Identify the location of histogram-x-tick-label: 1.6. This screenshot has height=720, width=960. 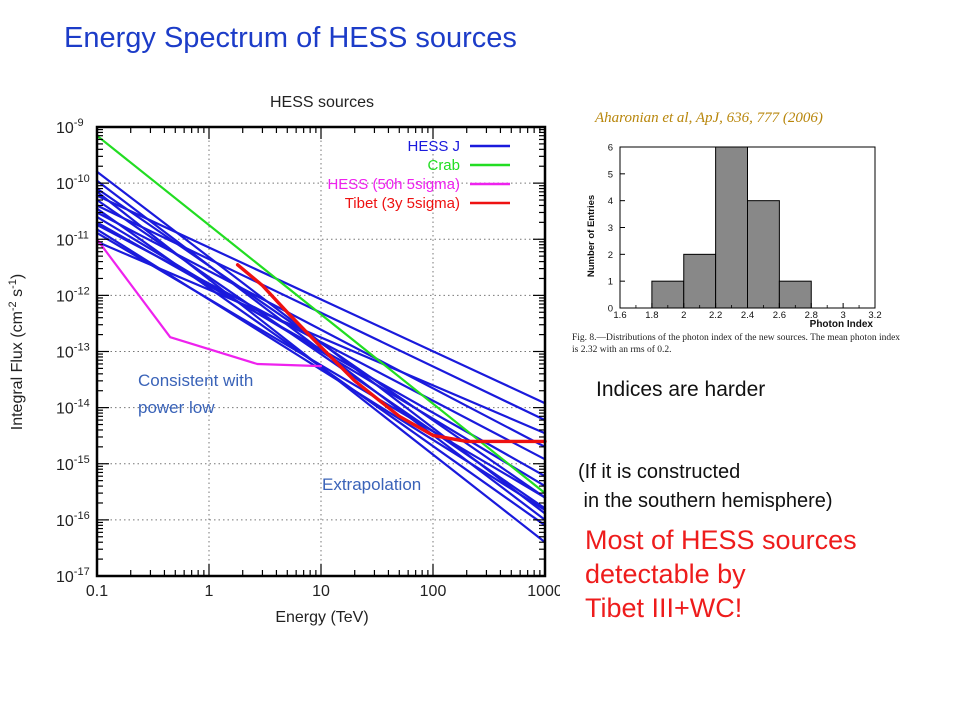
(619, 315).